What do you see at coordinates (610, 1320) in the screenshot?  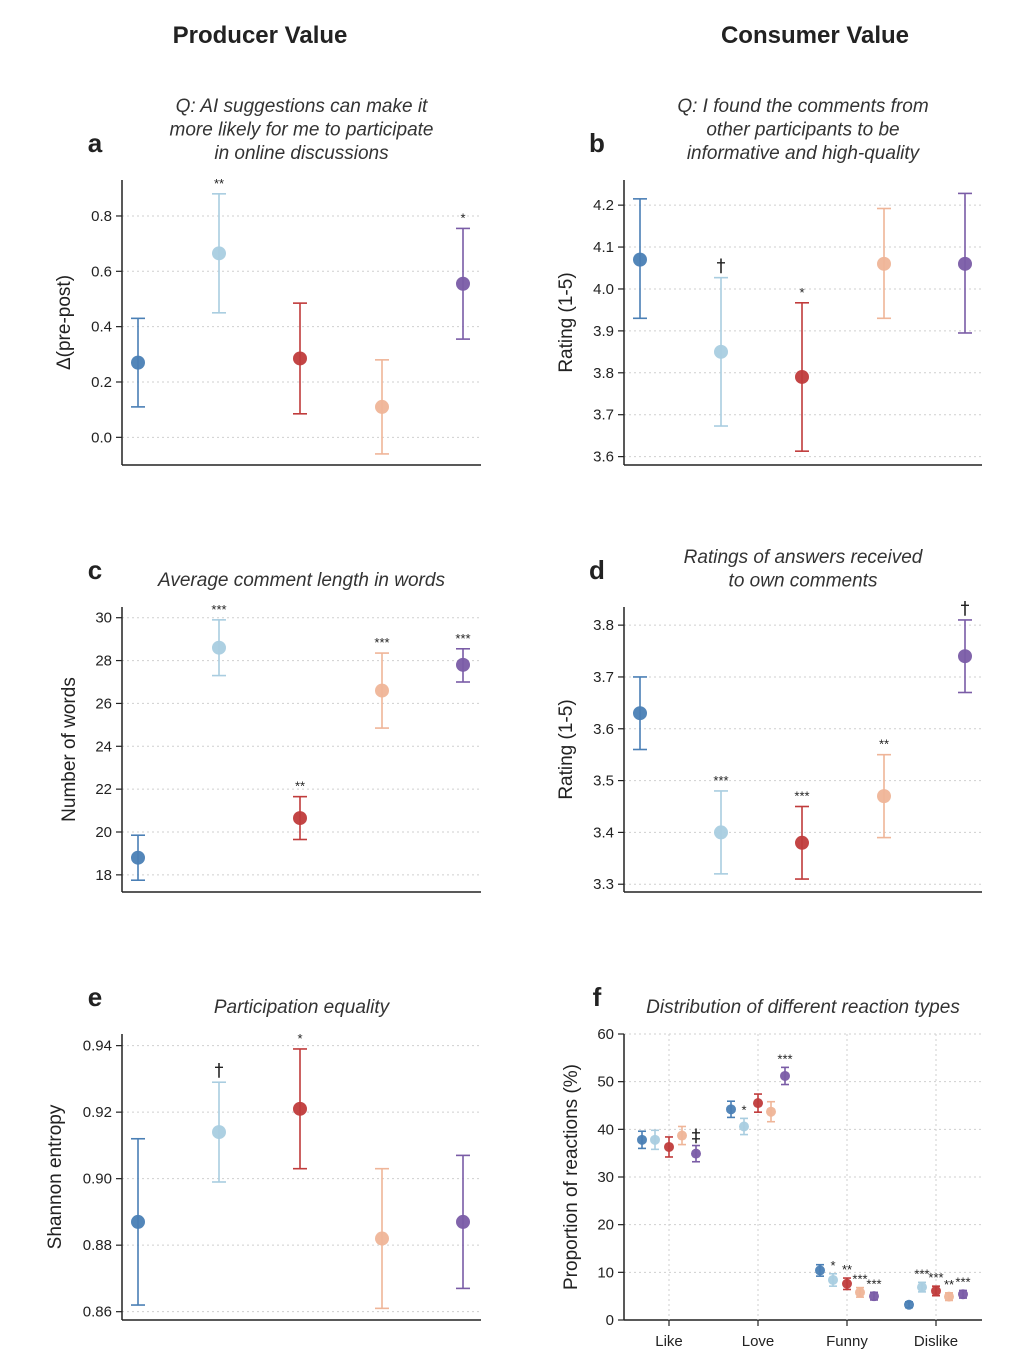 I see `y-tick-label: 0` at bounding box center [610, 1320].